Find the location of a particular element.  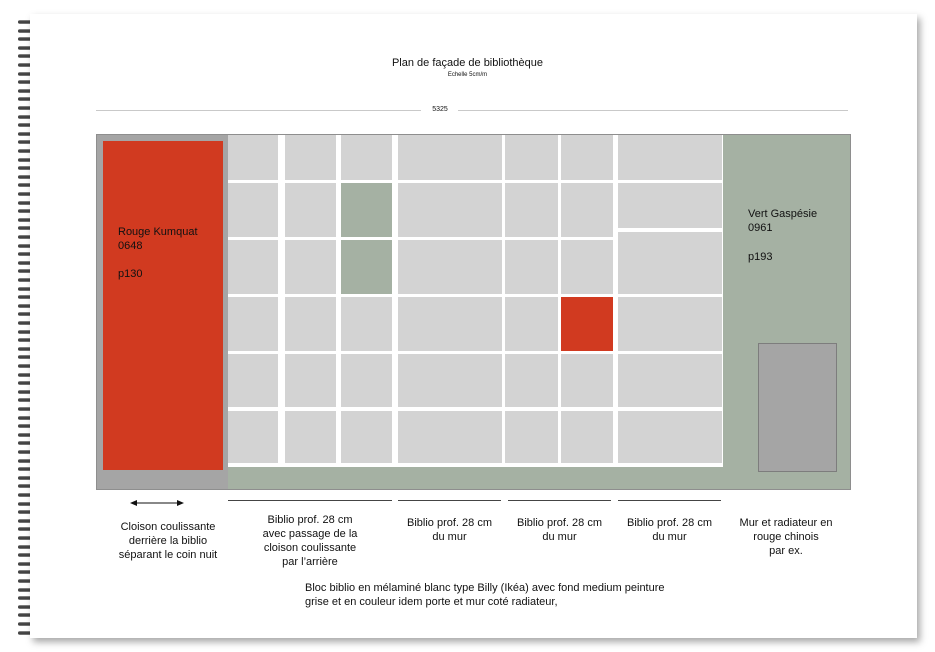

wall-color-name: Vert Gaspésie is located at coordinates (783, 214).